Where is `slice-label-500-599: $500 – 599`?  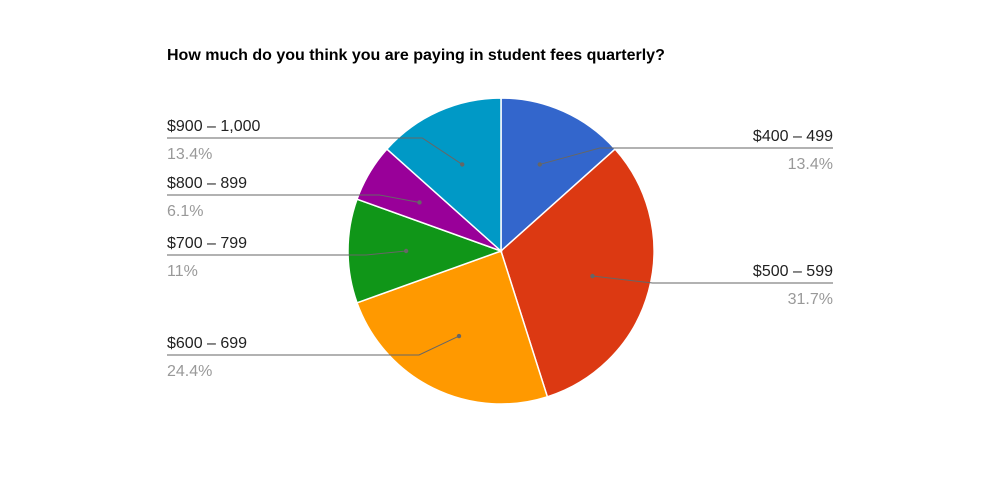
slice-label-500-599: $500 – 599 is located at coordinates (793, 271).